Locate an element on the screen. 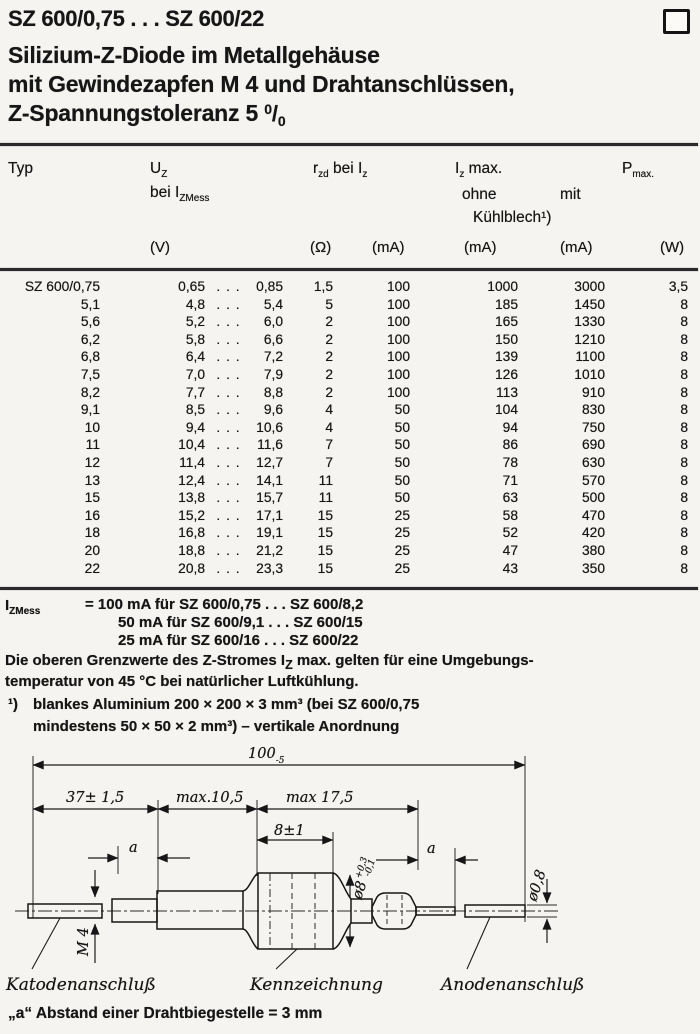 The image size is (700, 1034). table-cell: 11,4 is located at coordinates (192, 462).